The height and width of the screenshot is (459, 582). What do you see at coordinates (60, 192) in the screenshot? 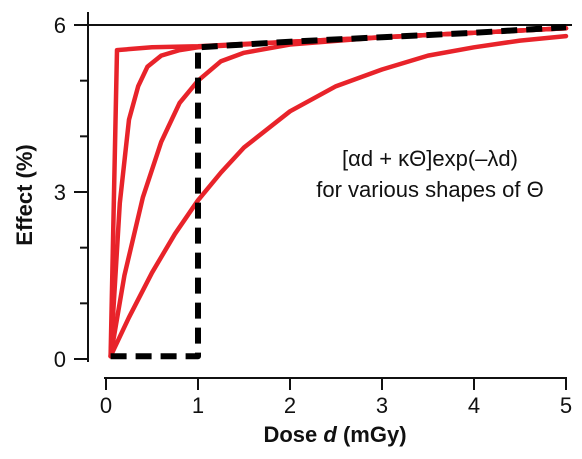
I see `y-tick-label: 3` at bounding box center [60, 192].